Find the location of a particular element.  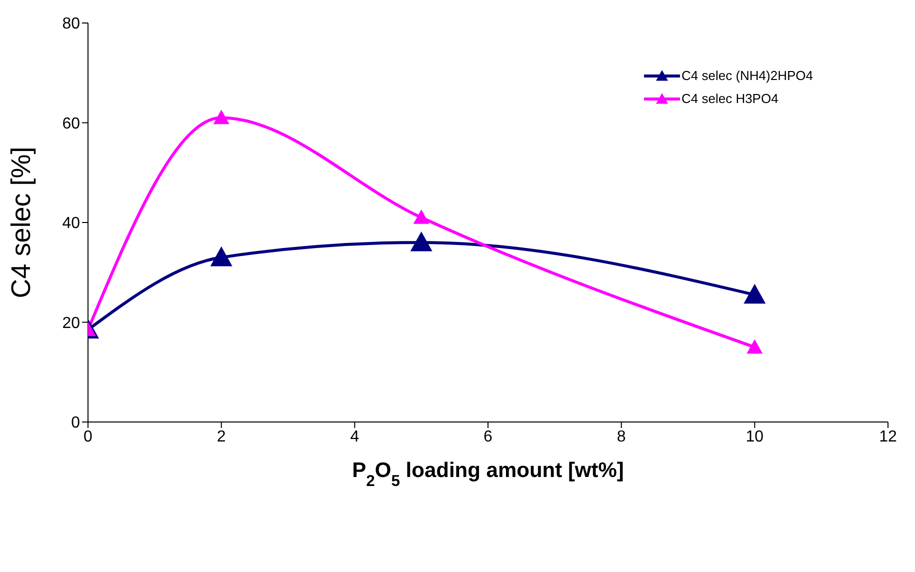

legend-label: C4 selec H3PO4 is located at coordinates (730, 98).